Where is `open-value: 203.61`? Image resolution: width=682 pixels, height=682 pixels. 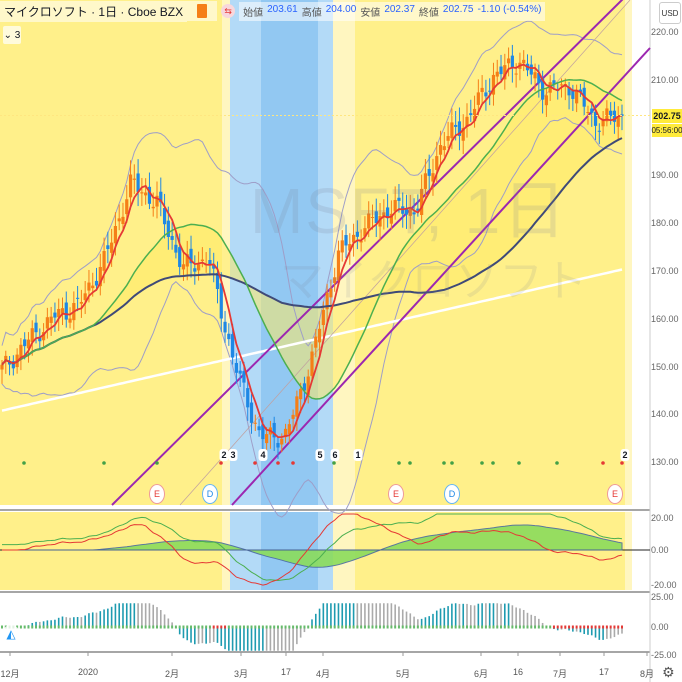
open-value: 203.61 is located at coordinates (282, 9).